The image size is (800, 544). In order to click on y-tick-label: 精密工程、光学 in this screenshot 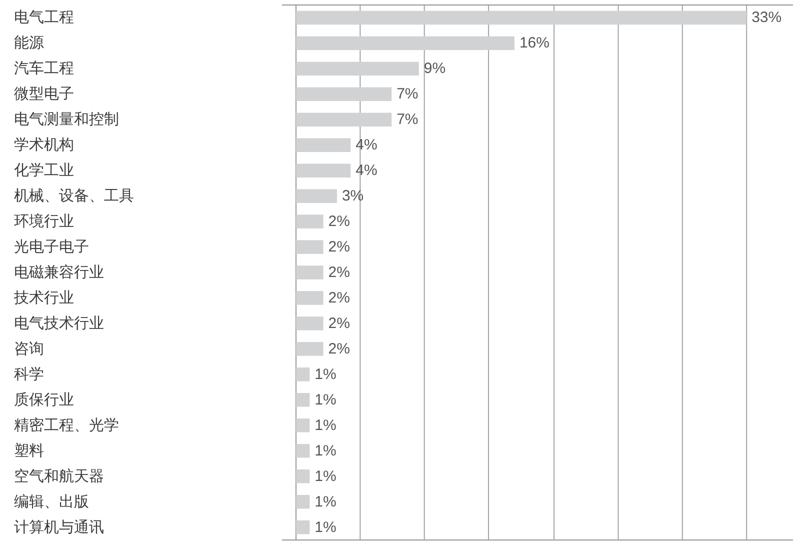, I will do `click(66, 425)`.